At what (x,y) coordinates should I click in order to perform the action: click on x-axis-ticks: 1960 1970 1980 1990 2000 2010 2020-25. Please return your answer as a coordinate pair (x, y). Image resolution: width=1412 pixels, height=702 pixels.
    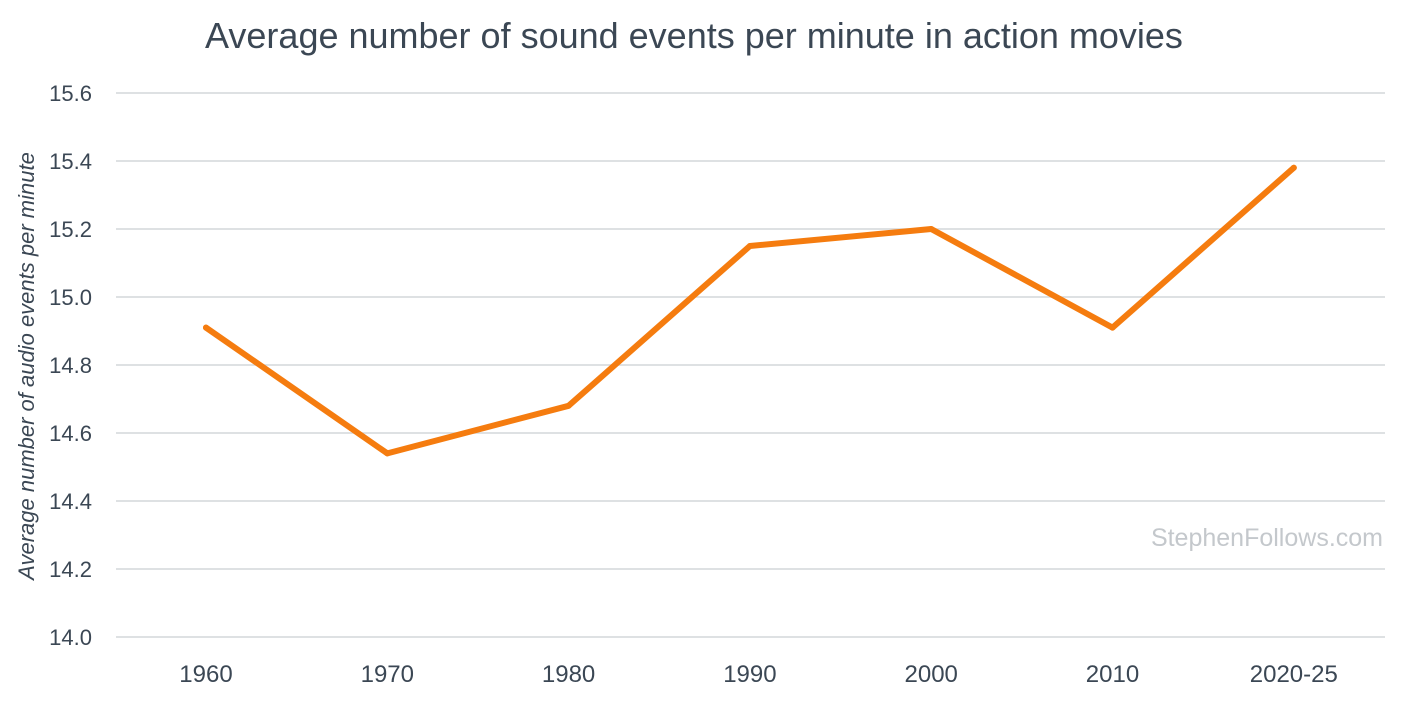
    Looking at the image, I should click on (758, 674).